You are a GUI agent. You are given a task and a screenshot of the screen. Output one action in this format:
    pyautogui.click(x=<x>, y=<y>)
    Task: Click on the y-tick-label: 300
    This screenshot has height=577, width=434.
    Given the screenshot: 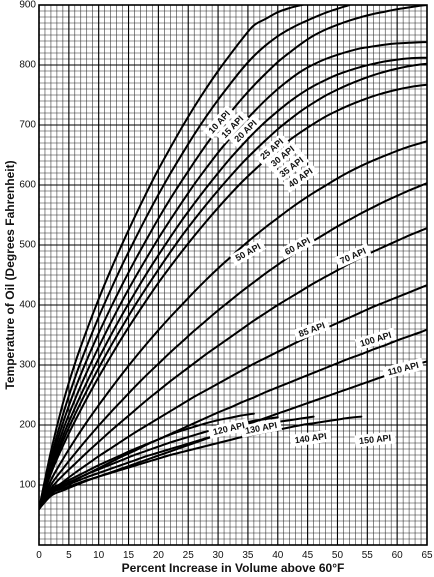 What is the action you would take?
    pyautogui.click(x=27, y=365)
    